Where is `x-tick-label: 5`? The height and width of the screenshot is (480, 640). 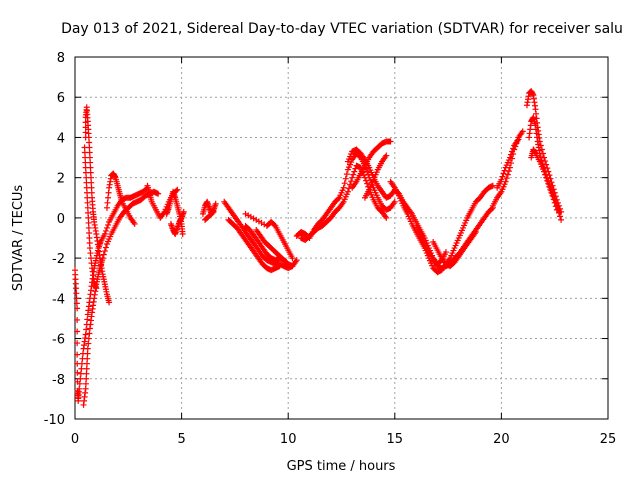
x-tick-label: 5 is located at coordinates (181, 439).